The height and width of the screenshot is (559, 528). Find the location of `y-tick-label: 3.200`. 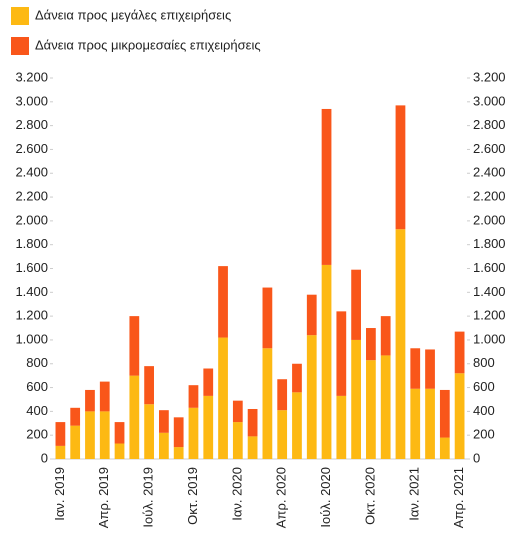

y-tick-label: 3.200 is located at coordinates (31, 76).